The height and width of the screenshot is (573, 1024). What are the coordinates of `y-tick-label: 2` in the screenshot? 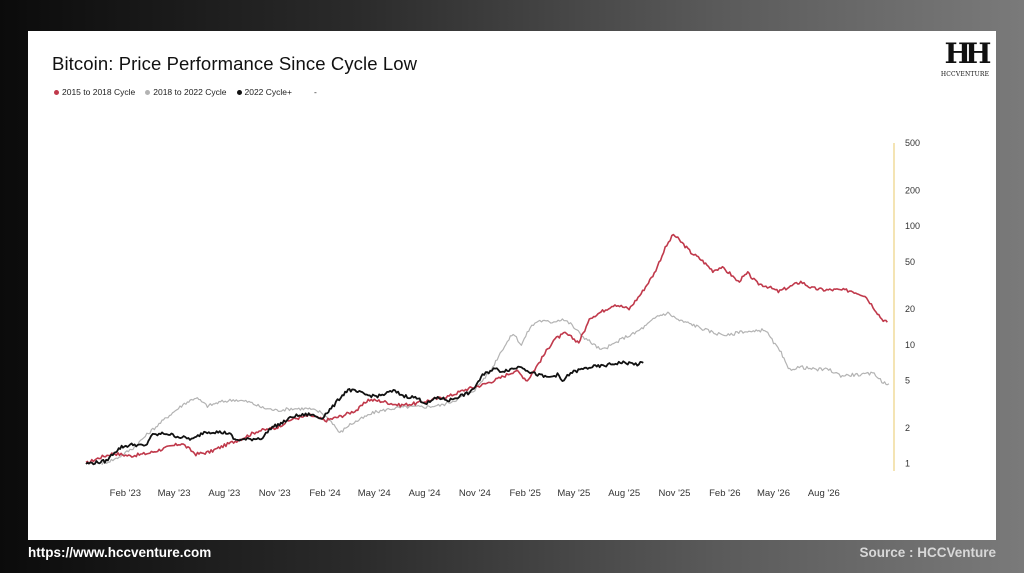 It's located at (907, 428).